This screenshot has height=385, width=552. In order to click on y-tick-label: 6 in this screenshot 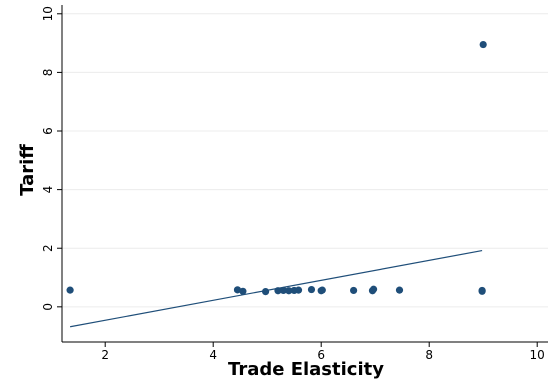, I will do `click(48, 131)`.